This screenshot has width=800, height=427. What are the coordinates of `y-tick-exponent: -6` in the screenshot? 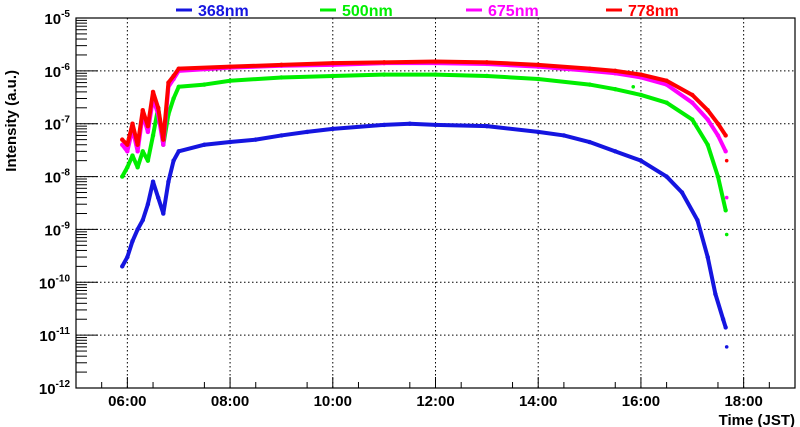 It's located at (65, 67).